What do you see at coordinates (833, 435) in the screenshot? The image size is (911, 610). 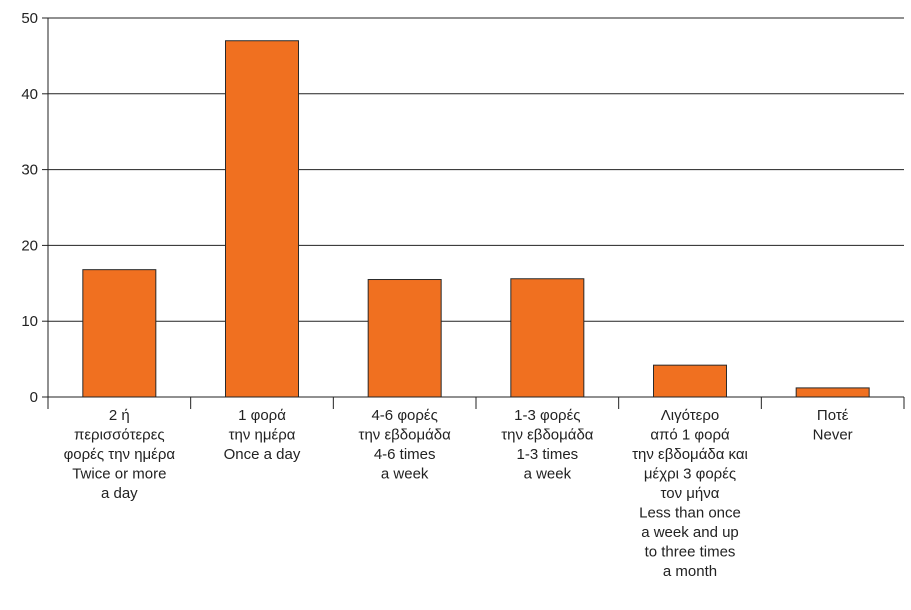 I see `x-category-label-line: Never` at bounding box center [833, 435].